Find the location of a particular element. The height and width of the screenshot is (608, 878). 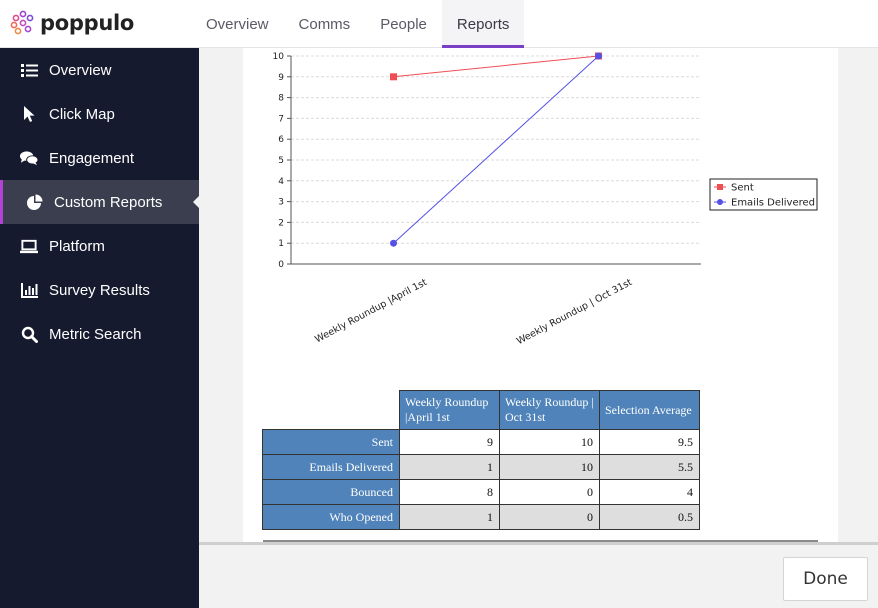

table-cell: 9 is located at coordinates (449, 442).